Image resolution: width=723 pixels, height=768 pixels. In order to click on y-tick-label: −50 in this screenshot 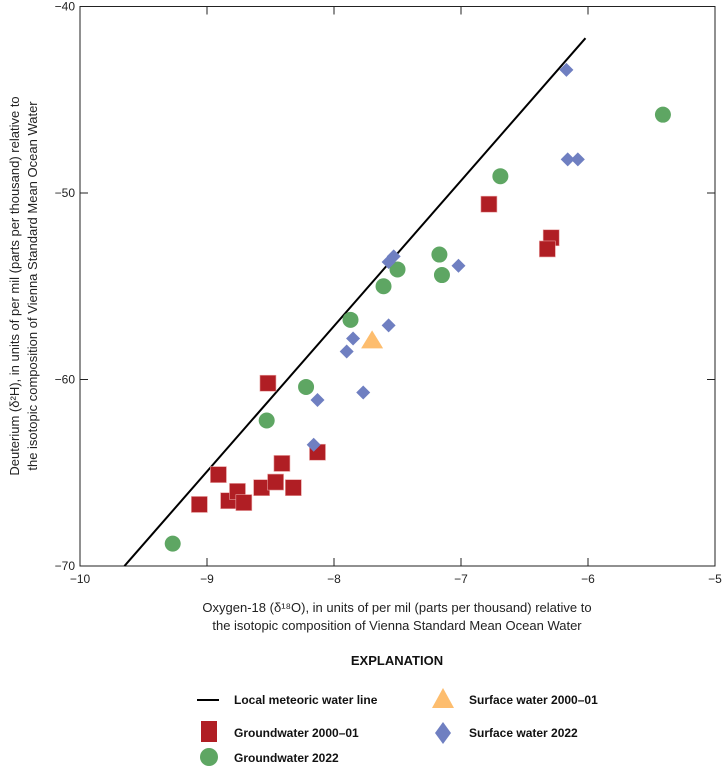, I will do `click(65, 193)`.